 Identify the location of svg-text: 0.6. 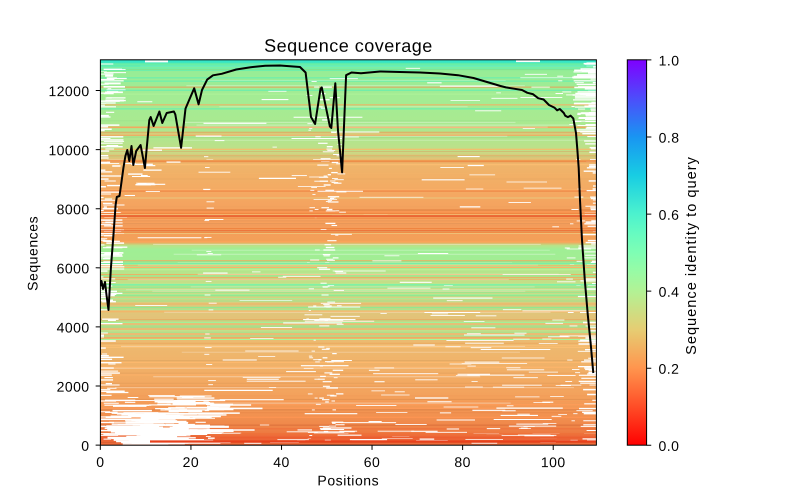
(669, 215).